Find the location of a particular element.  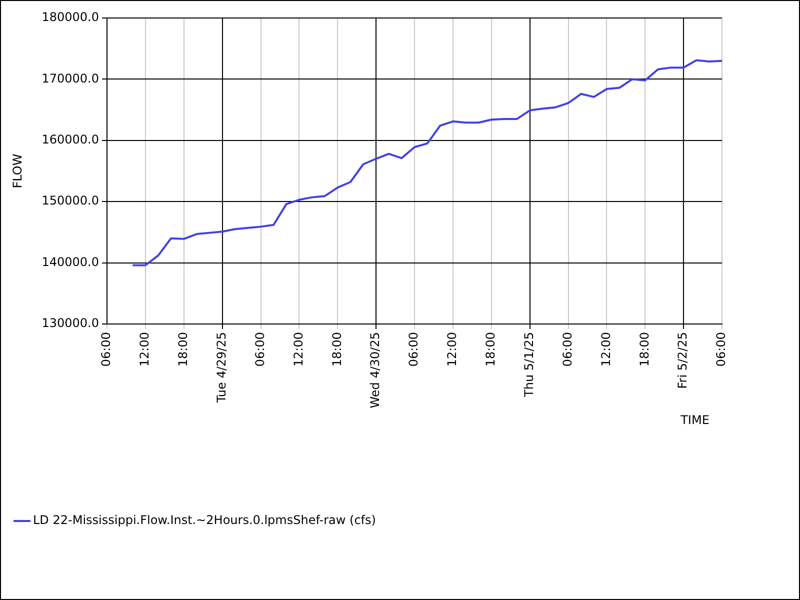

y-tick-label: 160000.0 is located at coordinates (70, 139).